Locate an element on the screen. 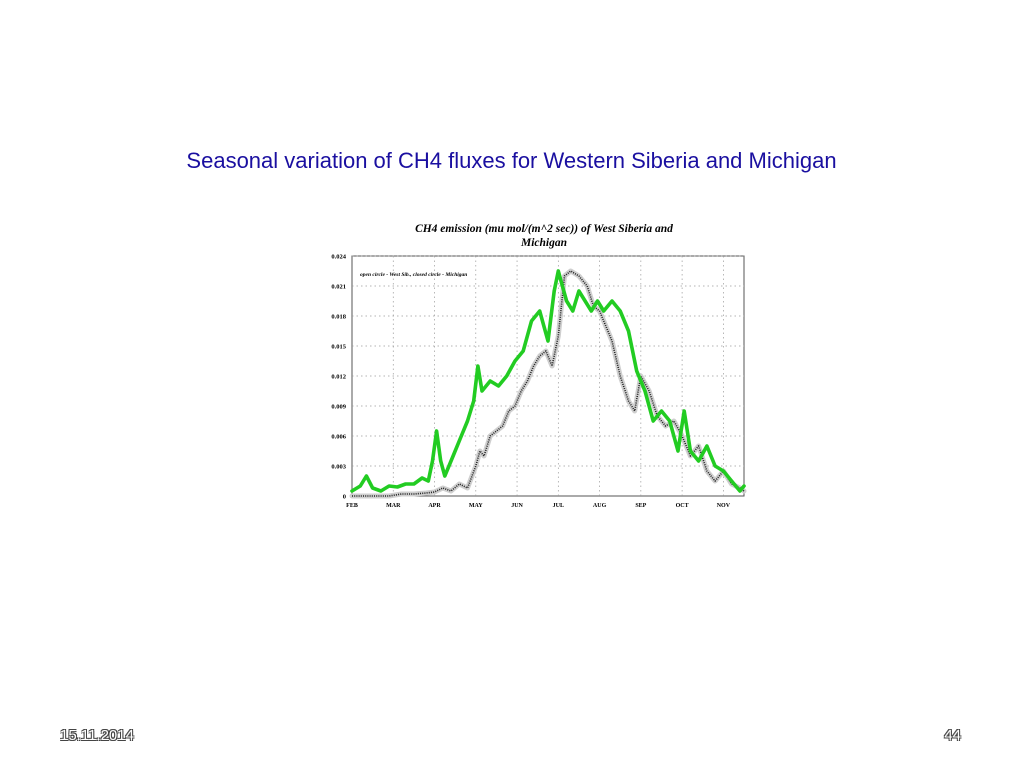  y-tick-label: 0.003 is located at coordinates (338, 467).